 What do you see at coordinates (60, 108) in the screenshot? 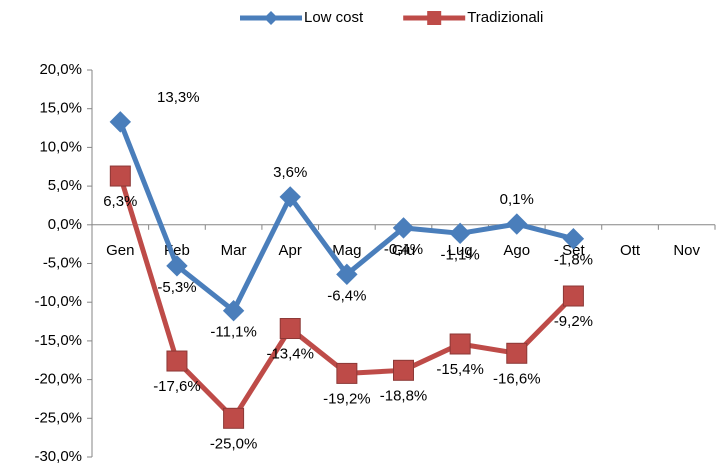
I see `y-tick-label: 15,0%` at bounding box center [60, 108].